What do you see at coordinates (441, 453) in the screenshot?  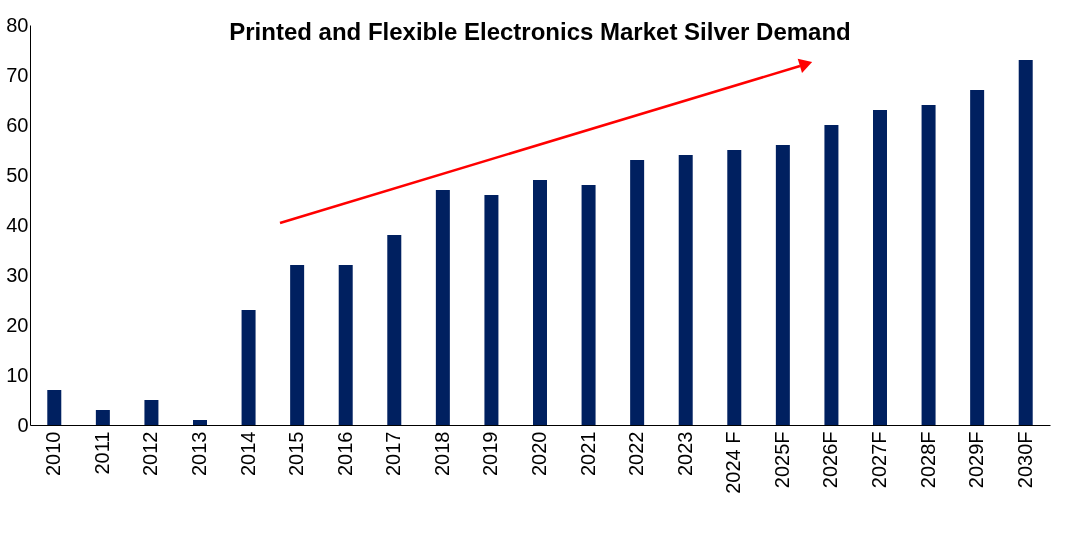 I see `x-tick-label: 2018` at bounding box center [441, 453].